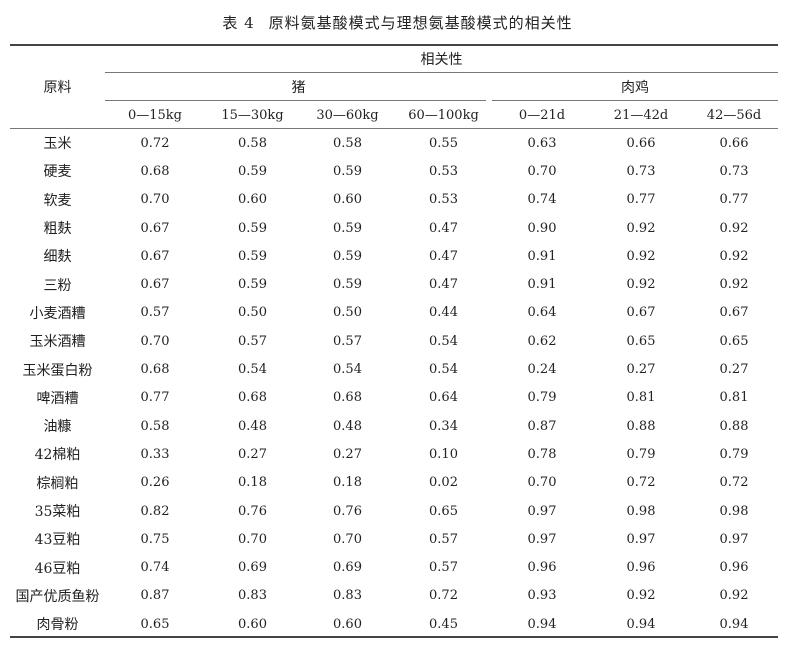  Describe the element at coordinates (394, 200) in the screenshot. I see `table-row: 软麦 0.70 0.60 0.60 0.53 0.74 0.77 0.77` at that location.